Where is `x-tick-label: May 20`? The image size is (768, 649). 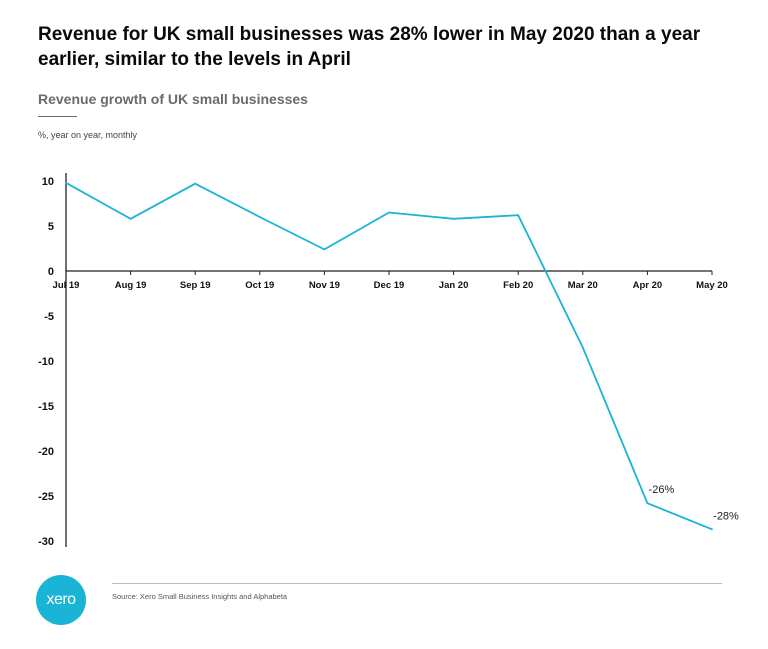
x-tick-label: May 20 is located at coordinates (712, 285).